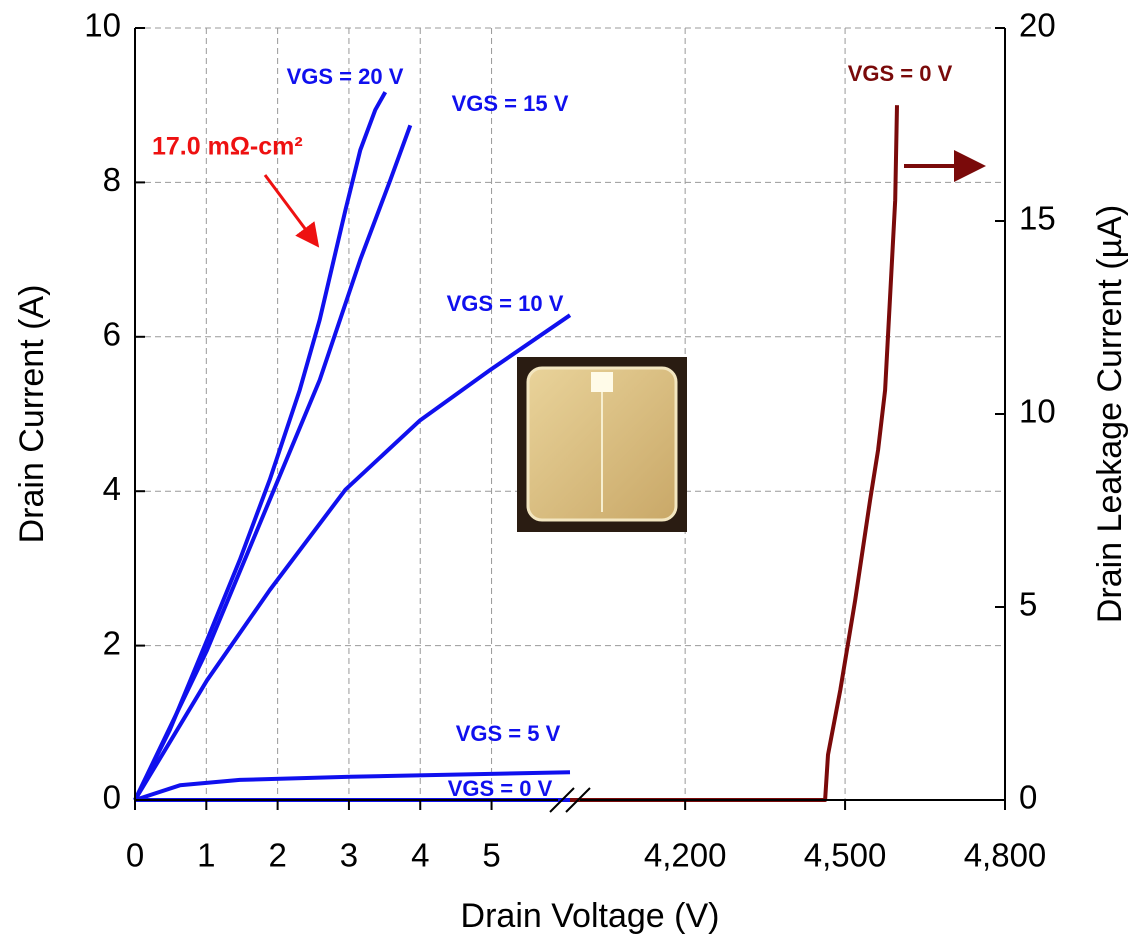  What do you see at coordinates (345, 76) in the screenshot?
I see `series-label: VGS = 20 V` at bounding box center [345, 76].